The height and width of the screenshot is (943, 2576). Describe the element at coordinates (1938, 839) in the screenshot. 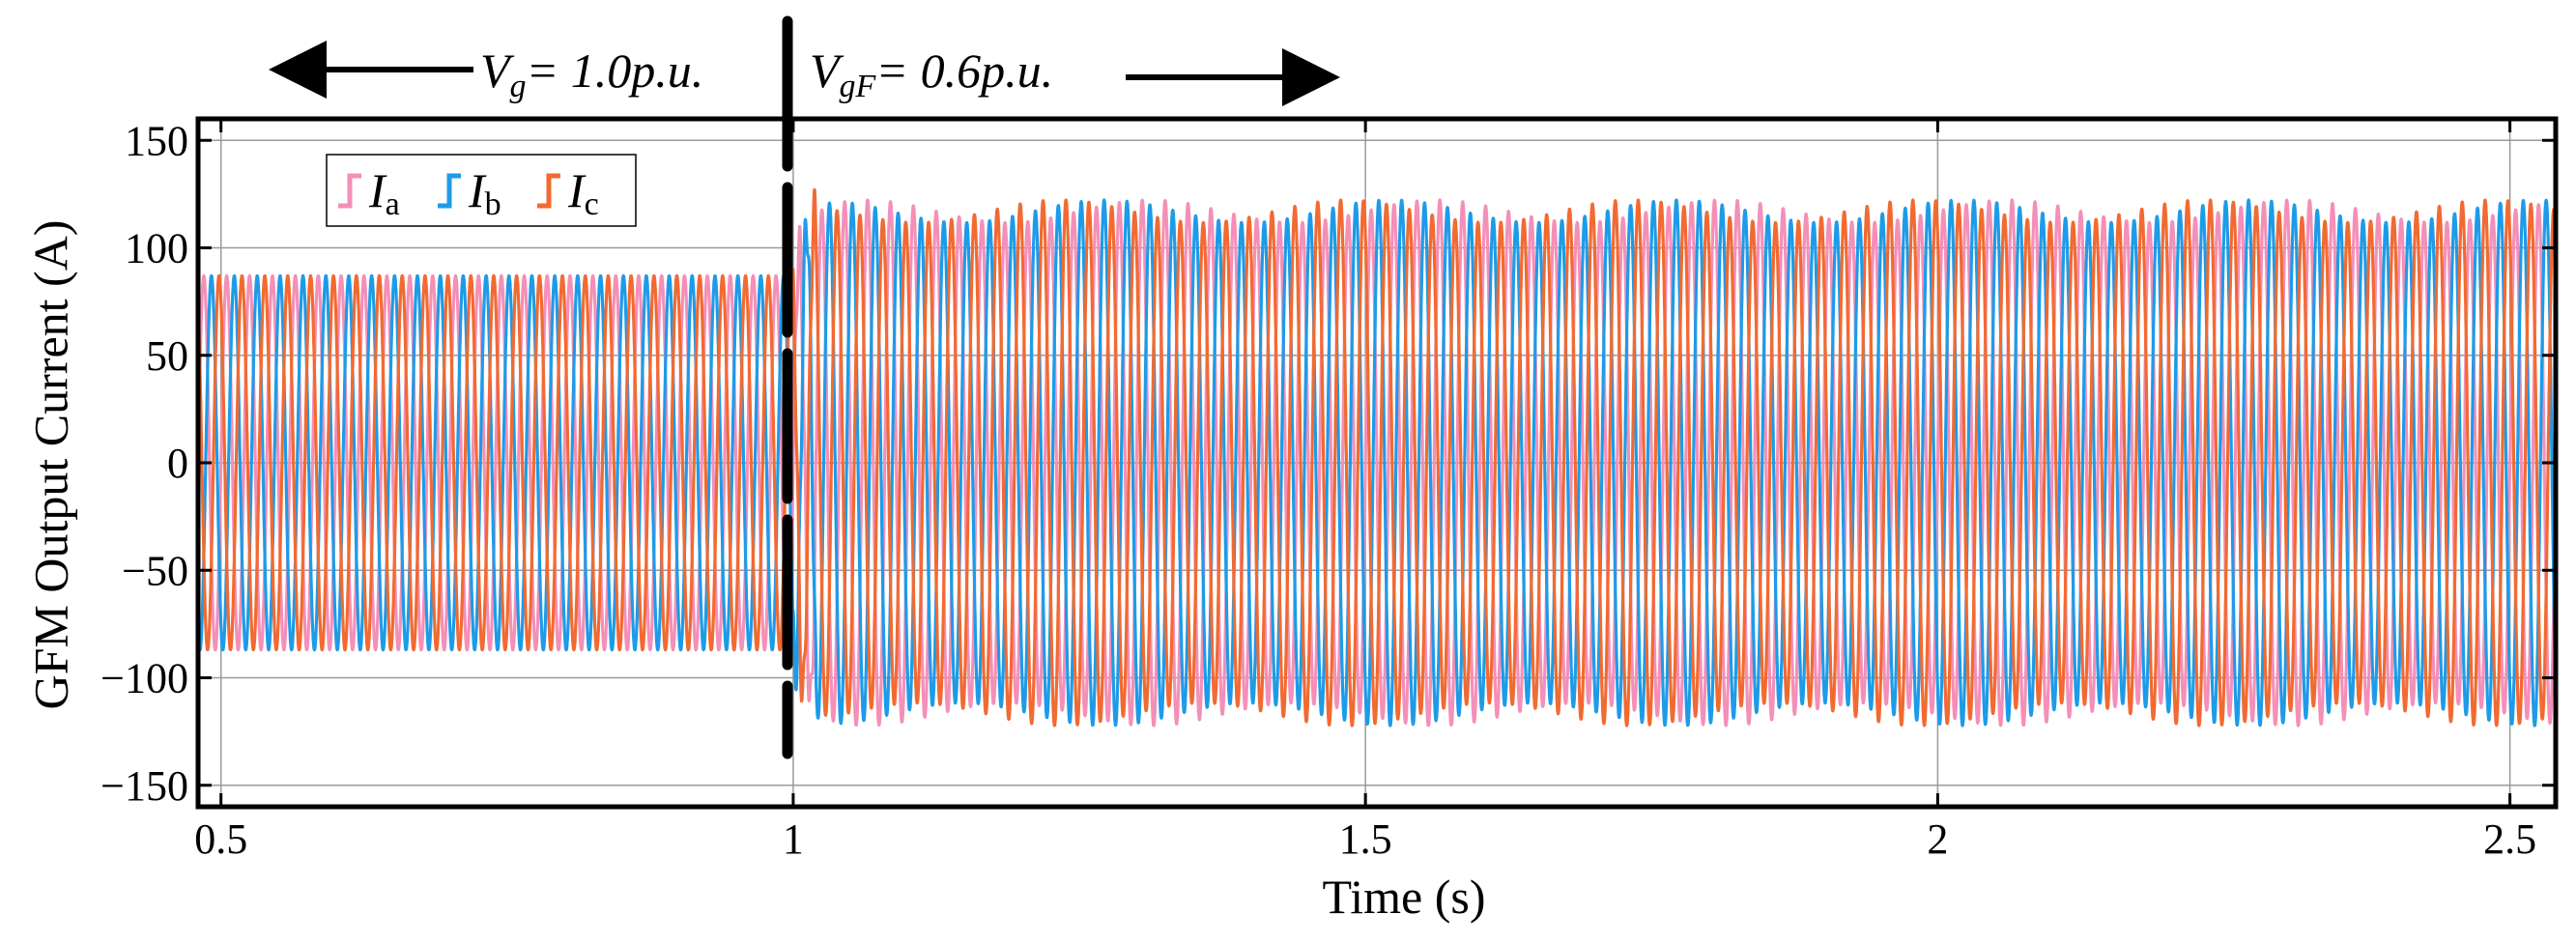

I see `x-tick-label-3: 2` at that location.